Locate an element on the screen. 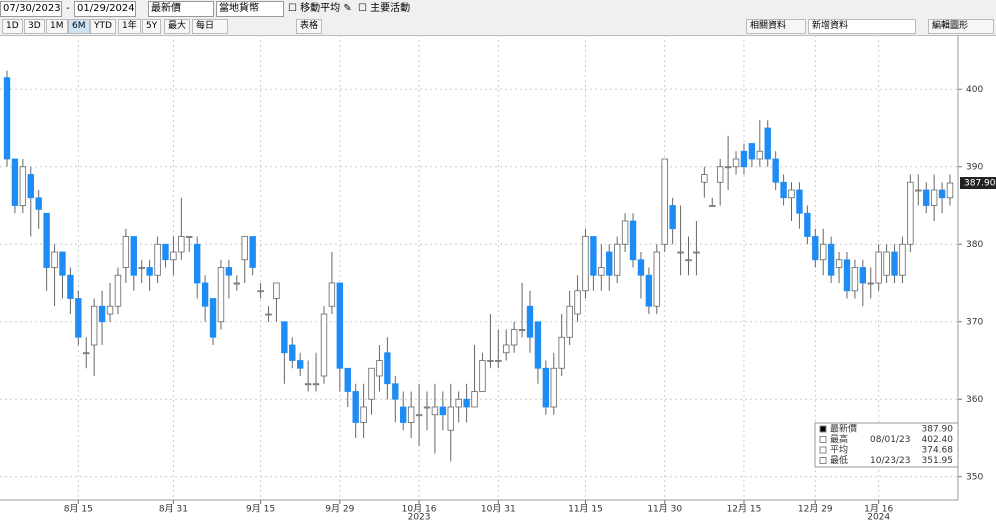 The width and height of the screenshot is (996, 520). last-price-label: 387.90 is located at coordinates (980, 184).